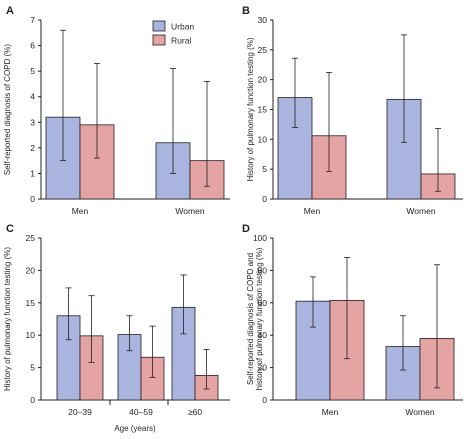 Image resolution: width=474 pixels, height=439 pixels. Describe the element at coordinates (260, 238) in the screenshot. I see `y-tick-label: 100` at that location.